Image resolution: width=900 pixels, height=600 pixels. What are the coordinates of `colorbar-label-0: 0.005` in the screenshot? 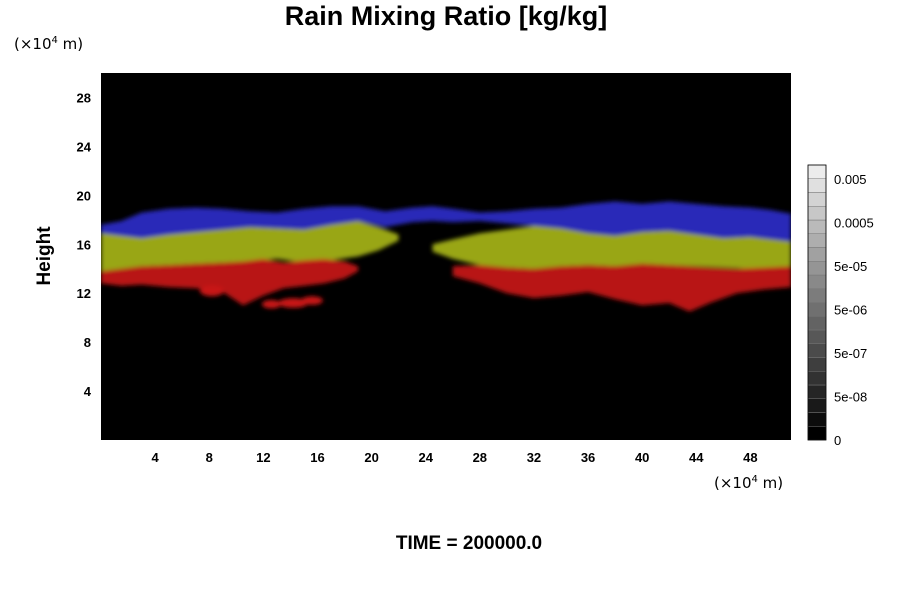 It's located at (850, 179).